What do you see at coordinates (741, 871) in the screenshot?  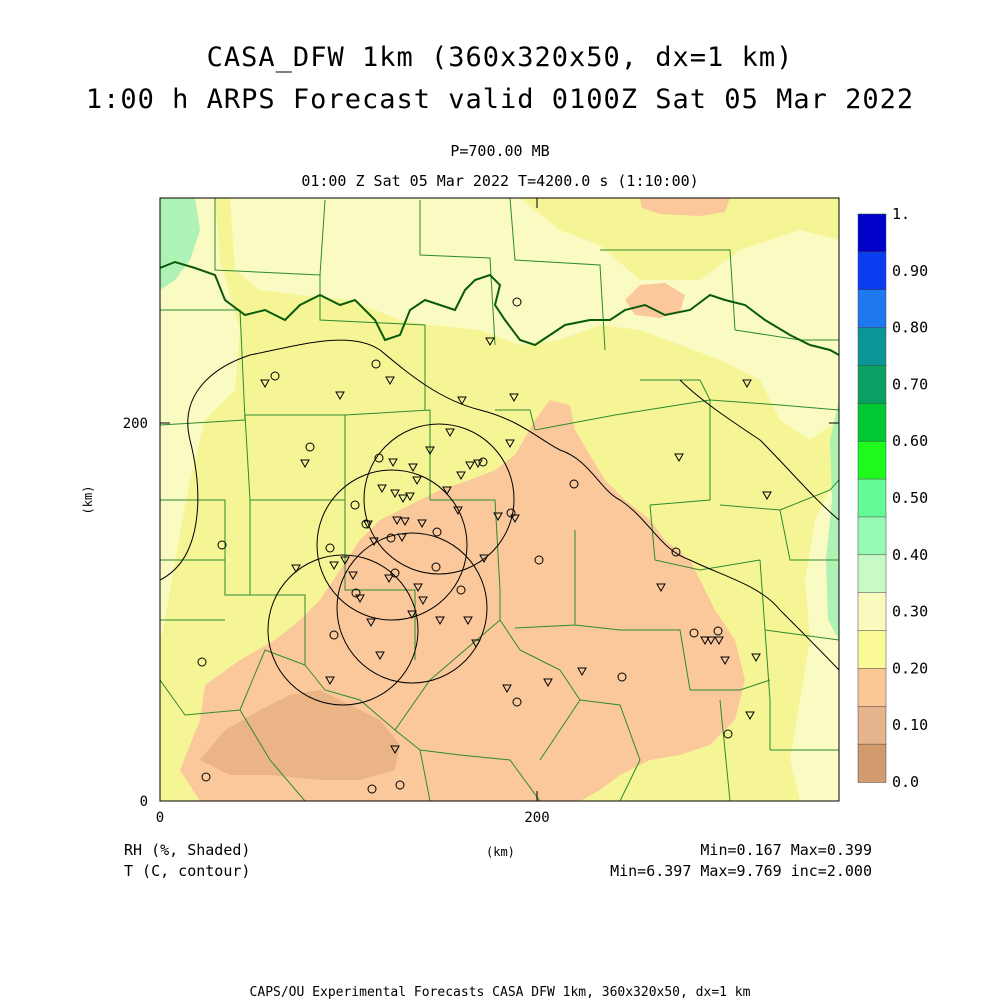 I see `temperature-min-max: Min=6.397 Max=9.769 inc=2.000` at bounding box center [741, 871].